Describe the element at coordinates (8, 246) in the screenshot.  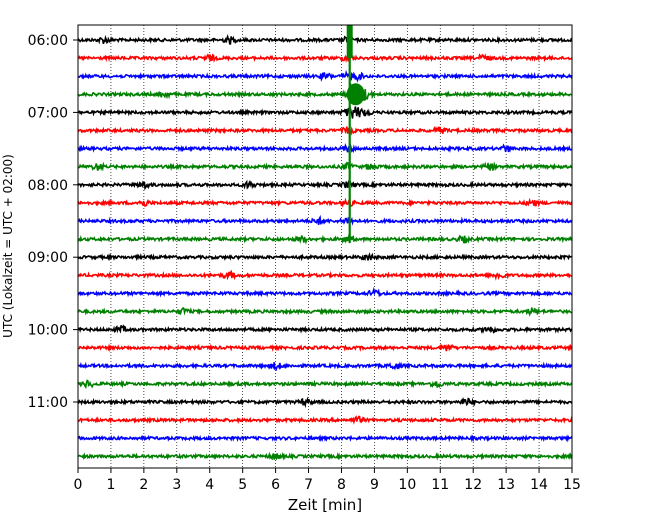
I see `y-axis-title: UTC (Lokalzeit = UTC + 02:00)` at that location.